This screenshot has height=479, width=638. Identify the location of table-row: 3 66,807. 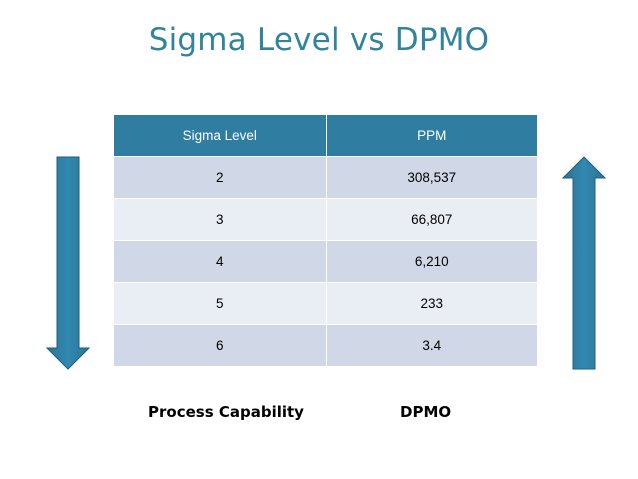
(325, 219).